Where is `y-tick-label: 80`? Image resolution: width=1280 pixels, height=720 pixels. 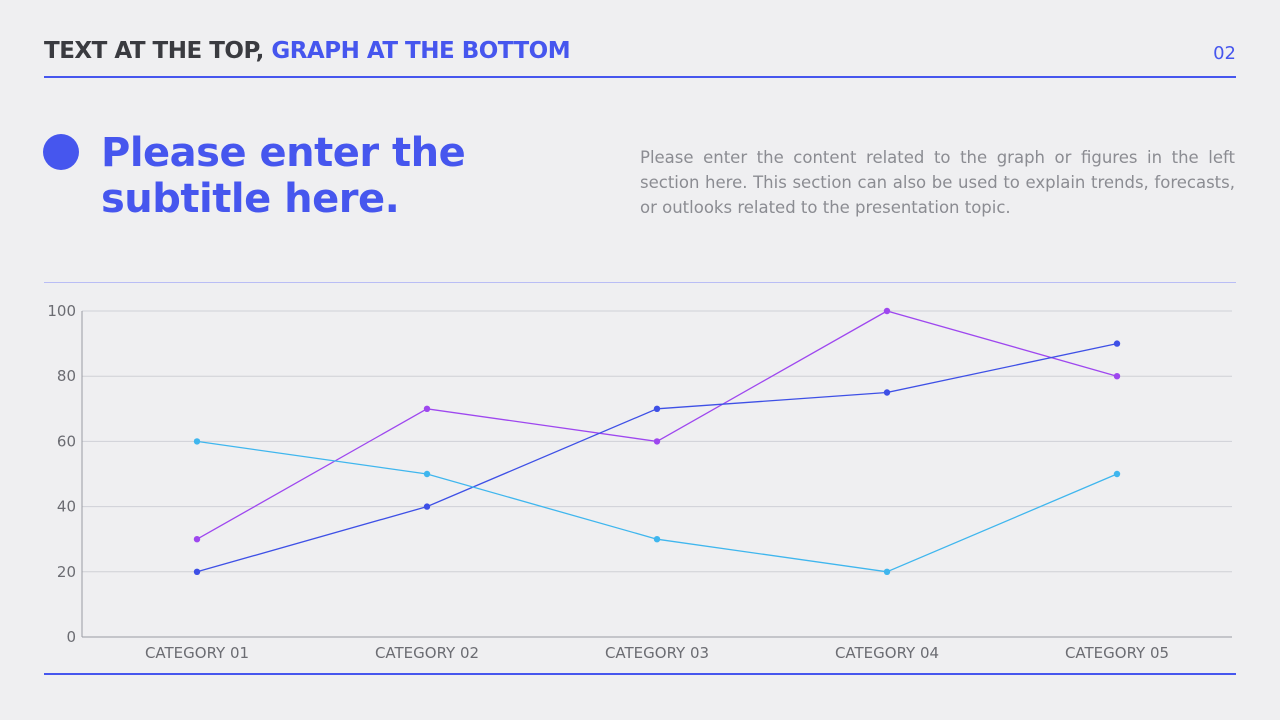 y-tick-label: 80 is located at coordinates (66, 376).